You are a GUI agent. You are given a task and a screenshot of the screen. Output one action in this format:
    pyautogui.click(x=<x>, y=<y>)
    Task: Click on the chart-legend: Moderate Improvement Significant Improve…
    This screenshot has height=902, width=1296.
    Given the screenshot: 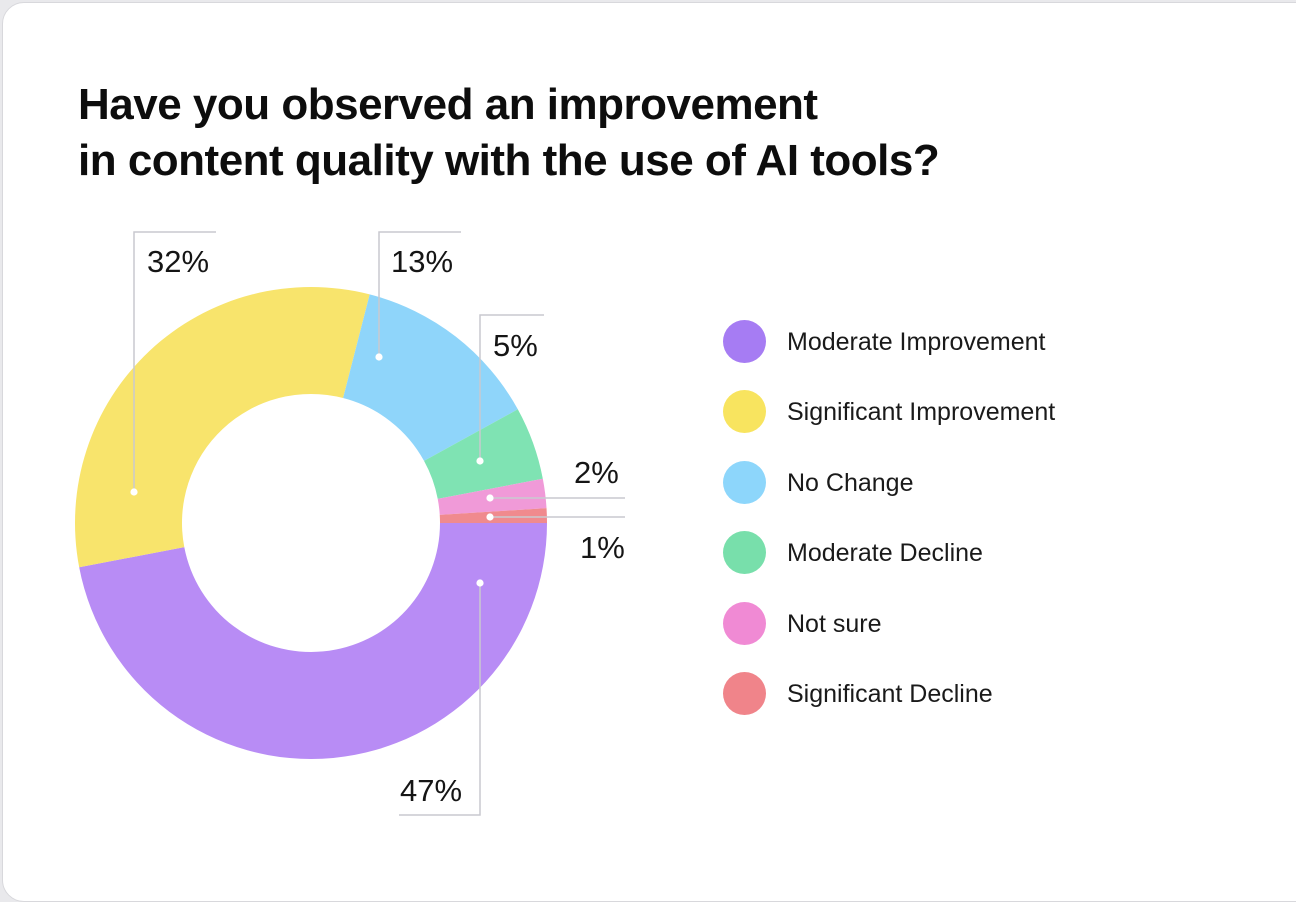 What is the action you would take?
    pyautogui.click(x=889, y=531)
    